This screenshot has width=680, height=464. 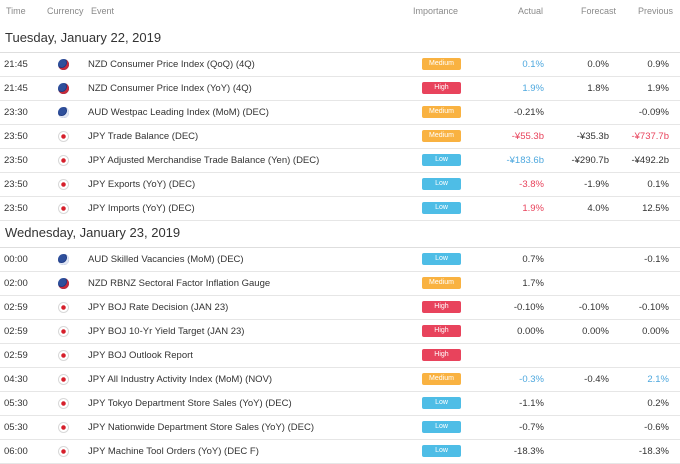 What do you see at coordinates (650, 160) in the screenshot?
I see `previous-value: -¥492.2b` at bounding box center [650, 160].